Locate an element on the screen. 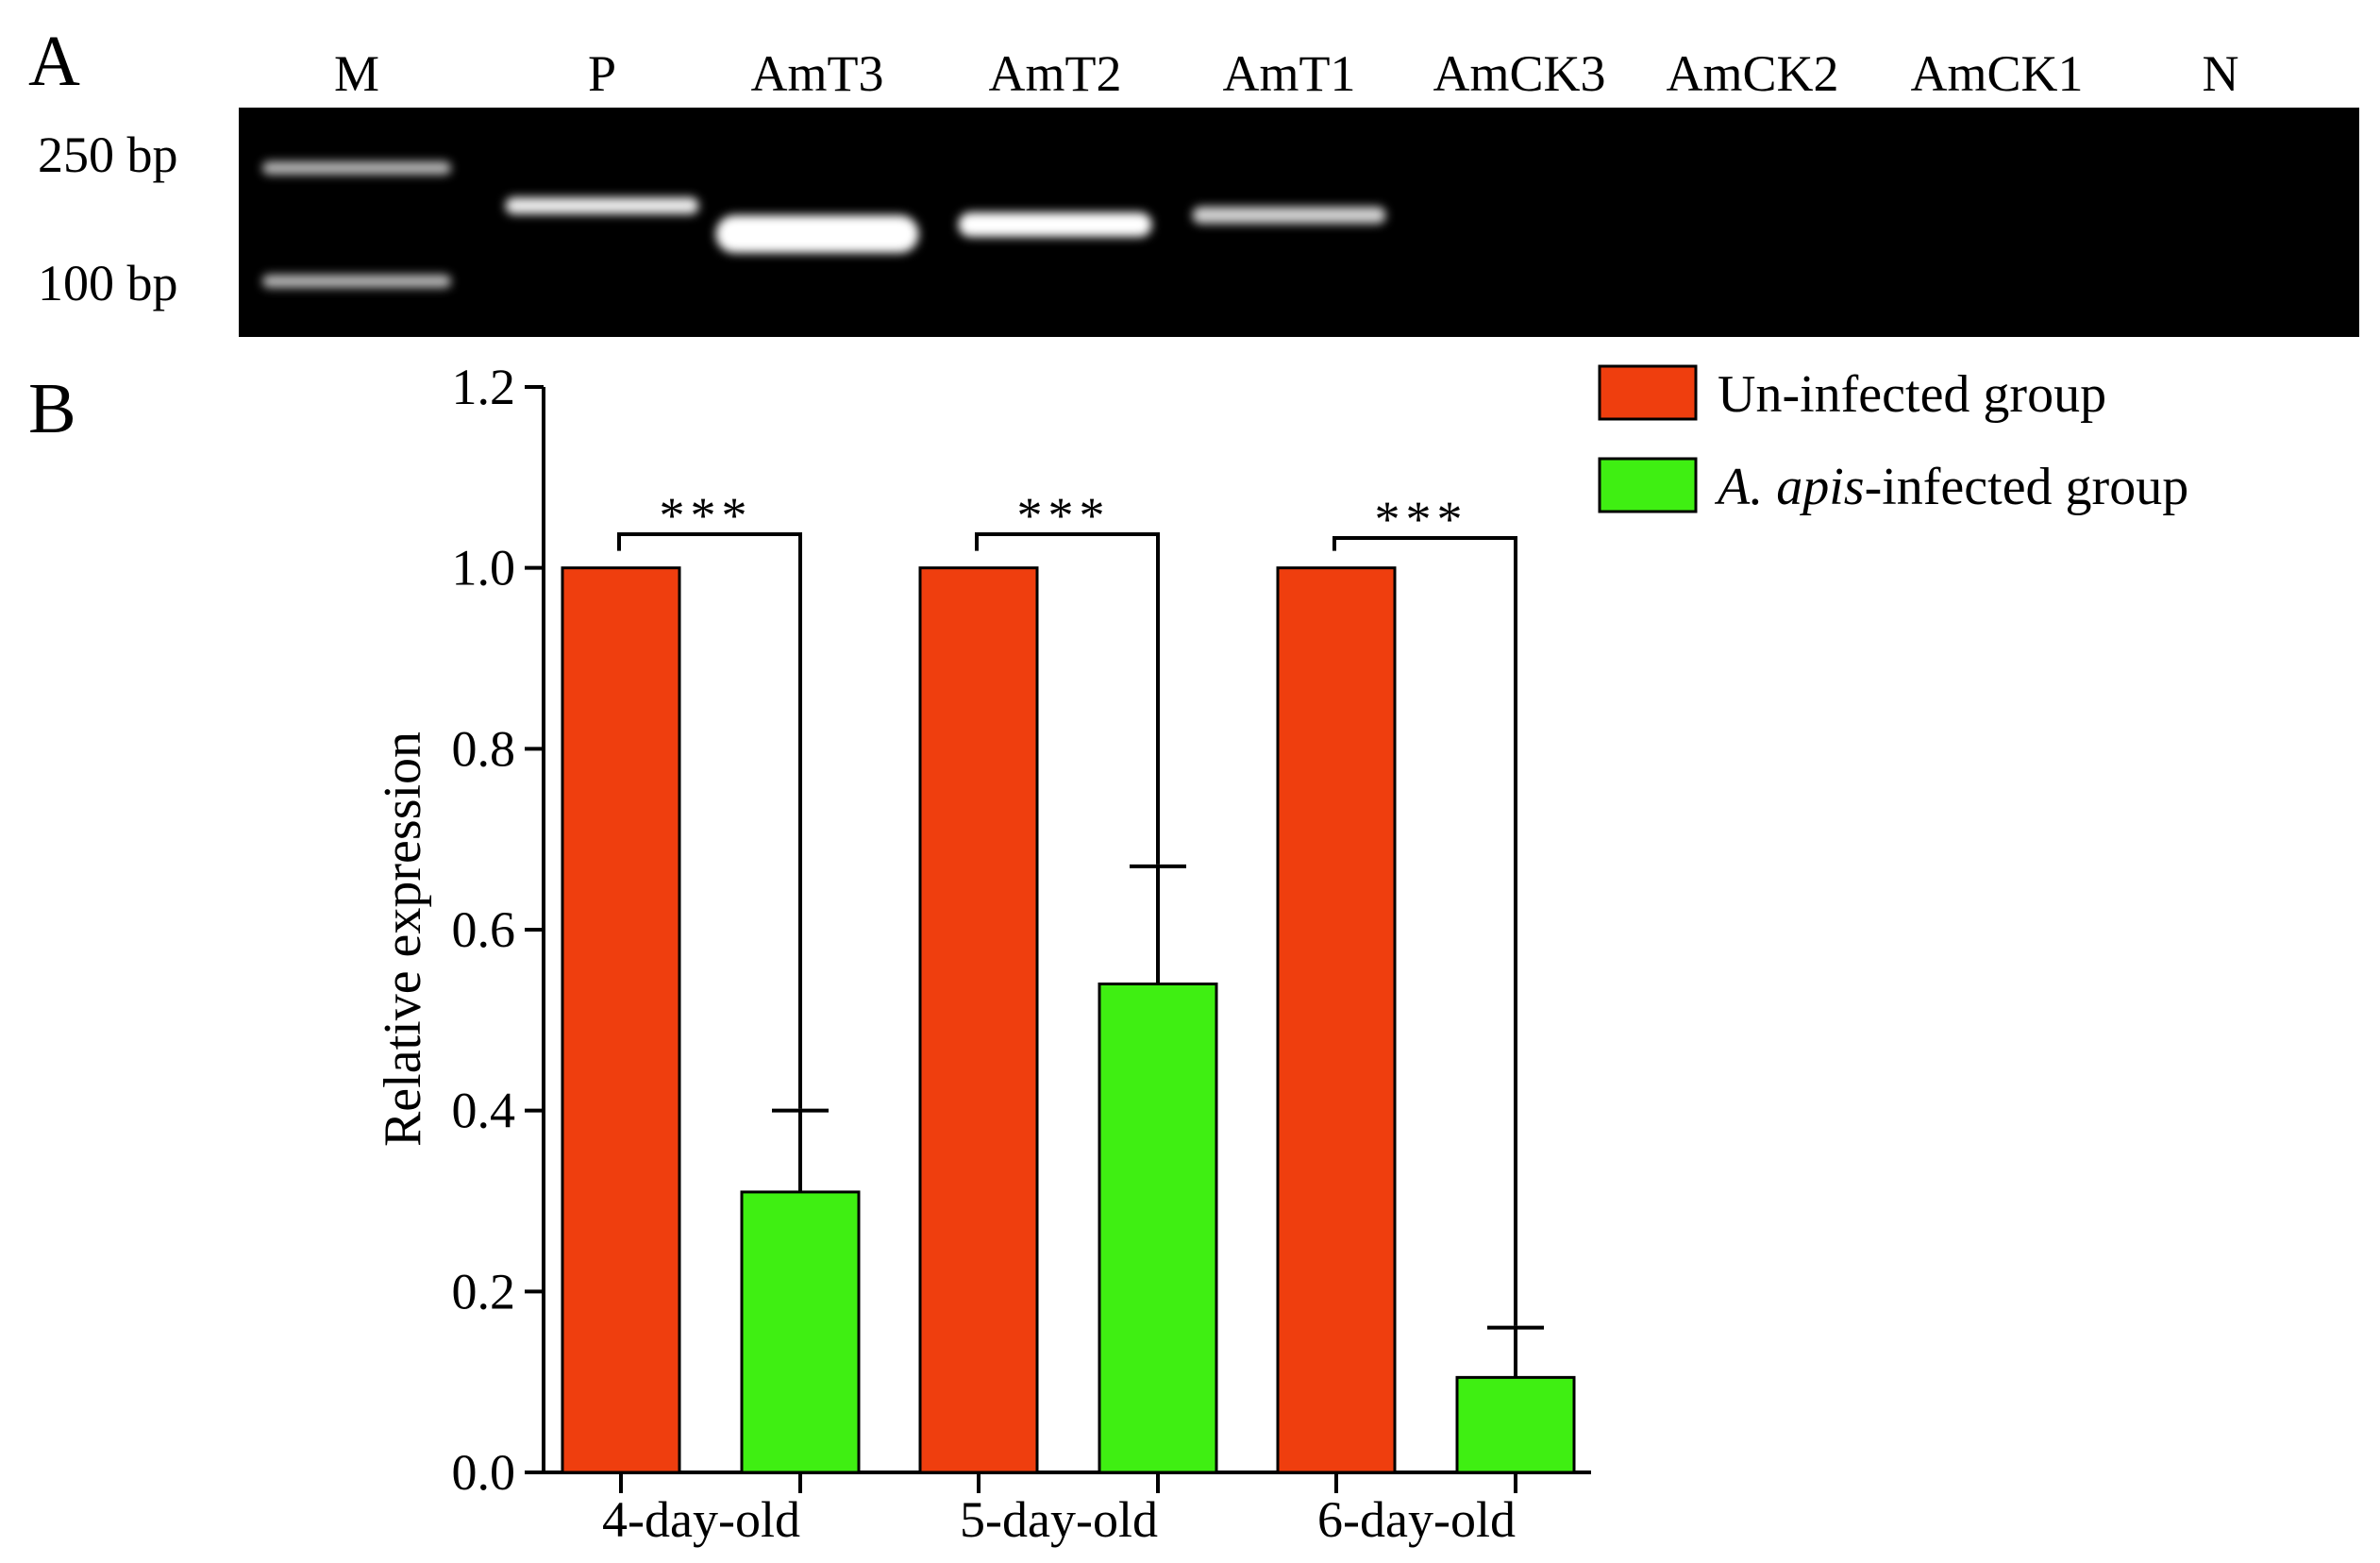 The width and height of the screenshot is (2380, 1563). bar-uninfected-5-day-old is located at coordinates (978, 1020).